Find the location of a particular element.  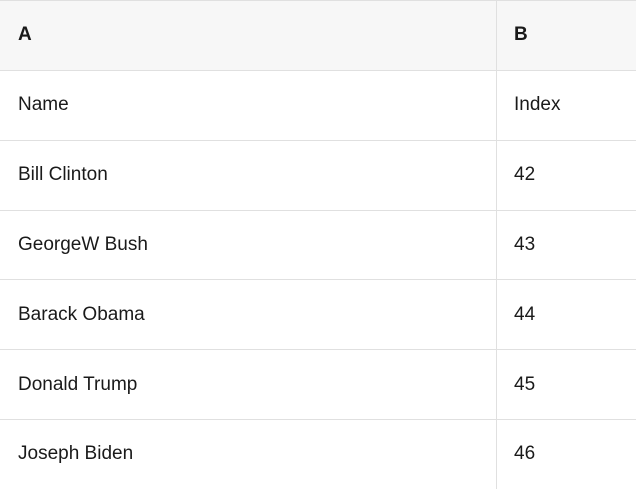

cell-a3: GeorgeW Bush is located at coordinates (248, 245).